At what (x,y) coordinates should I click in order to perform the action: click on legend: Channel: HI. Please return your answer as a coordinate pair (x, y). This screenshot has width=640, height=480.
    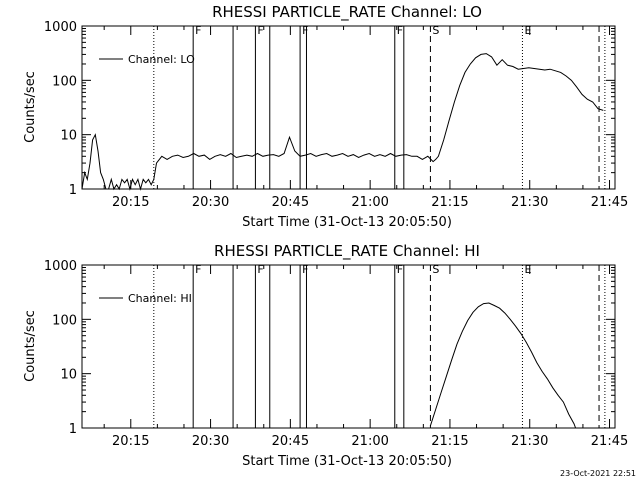
    Looking at the image, I should click on (145, 298).